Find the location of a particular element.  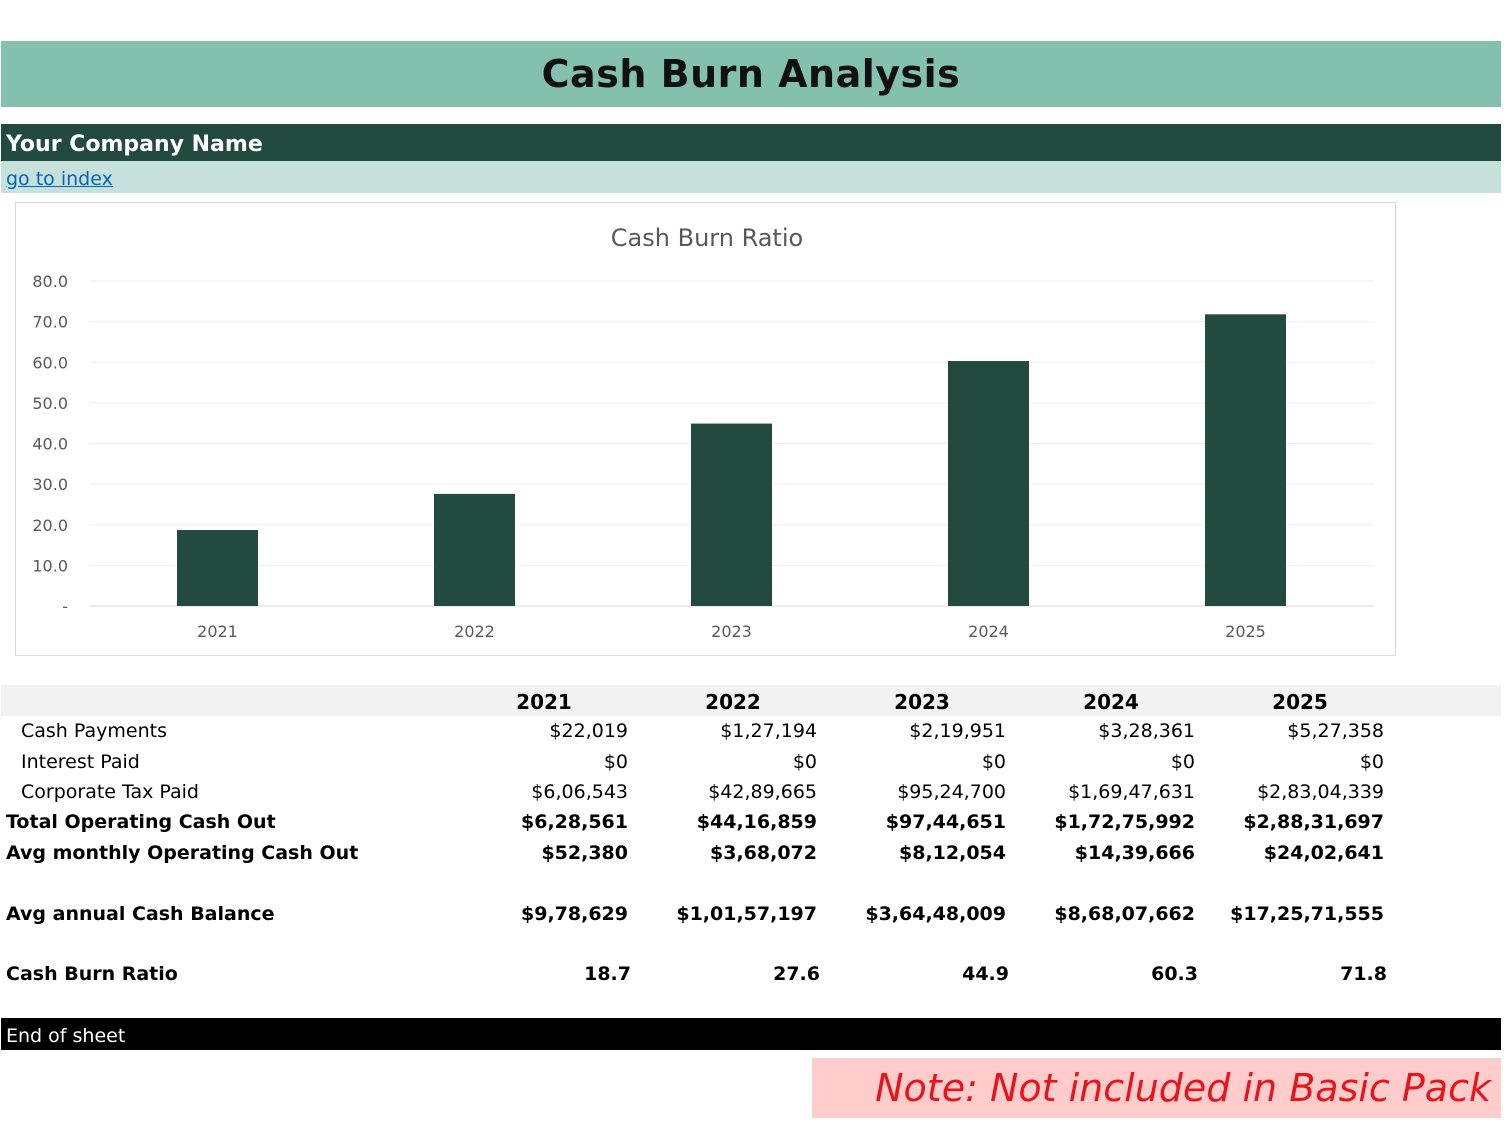

cell-value: $6,06,543 is located at coordinates (579, 792).